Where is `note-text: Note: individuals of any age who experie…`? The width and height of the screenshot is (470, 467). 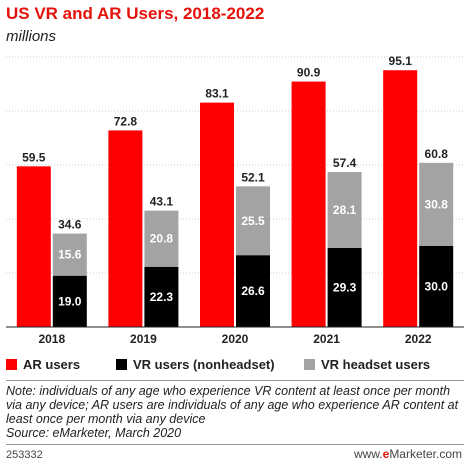 note-text: Note: individuals of any age who experie… is located at coordinates (232, 405).